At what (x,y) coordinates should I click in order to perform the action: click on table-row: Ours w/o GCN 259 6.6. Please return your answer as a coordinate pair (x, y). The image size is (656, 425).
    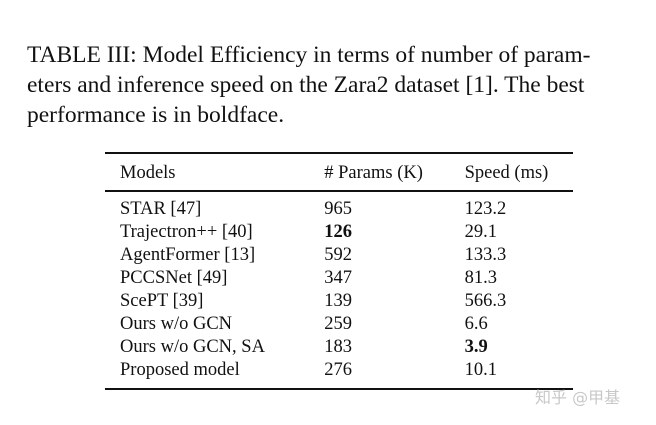
    Looking at the image, I should click on (339, 324).